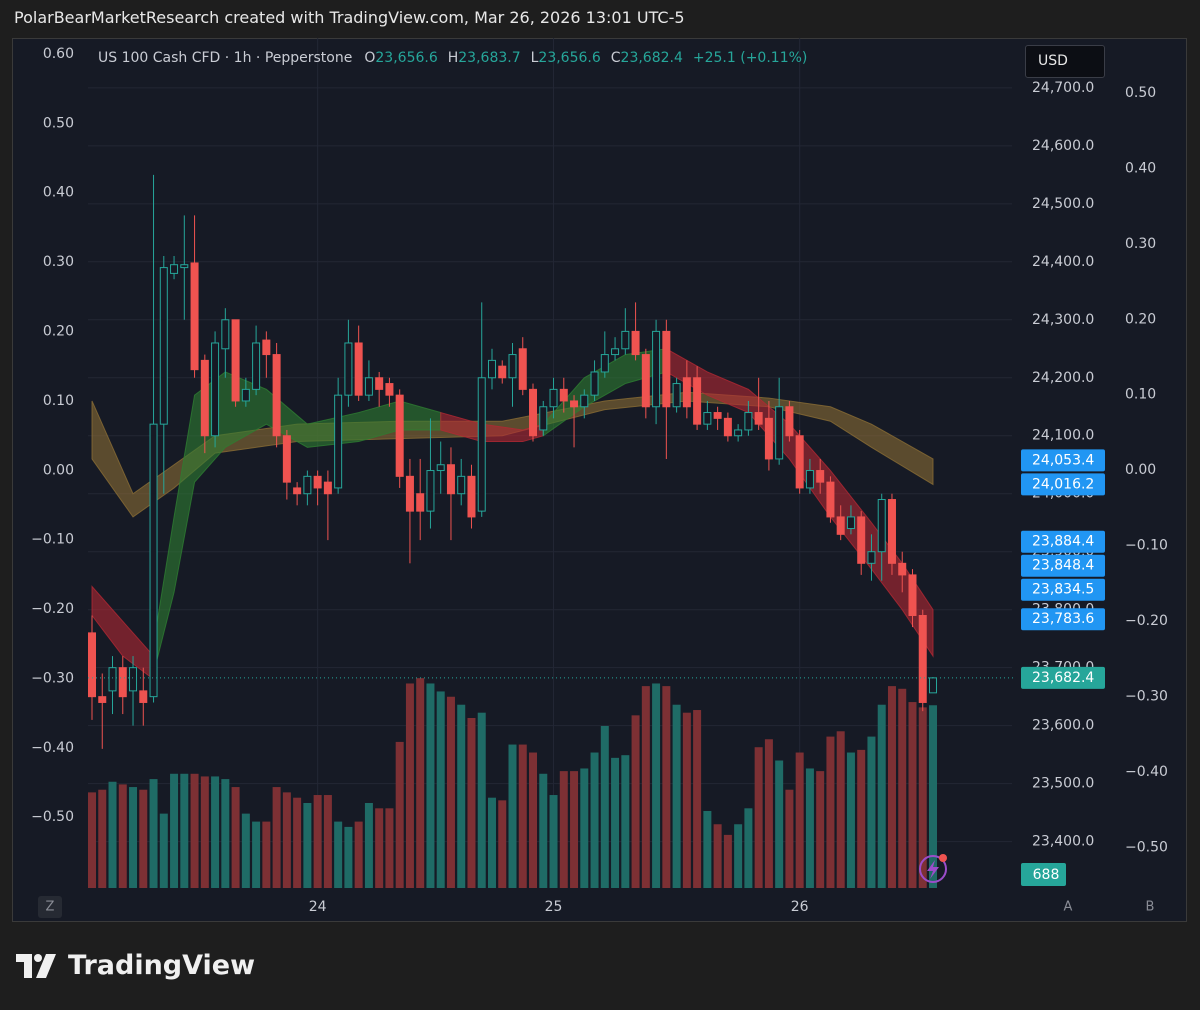 This screenshot has height=1010, width=1200. What do you see at coordinates (1150, 907) in the screenshot?
I see `scale-button: B` at bounding box center [1150, 907].